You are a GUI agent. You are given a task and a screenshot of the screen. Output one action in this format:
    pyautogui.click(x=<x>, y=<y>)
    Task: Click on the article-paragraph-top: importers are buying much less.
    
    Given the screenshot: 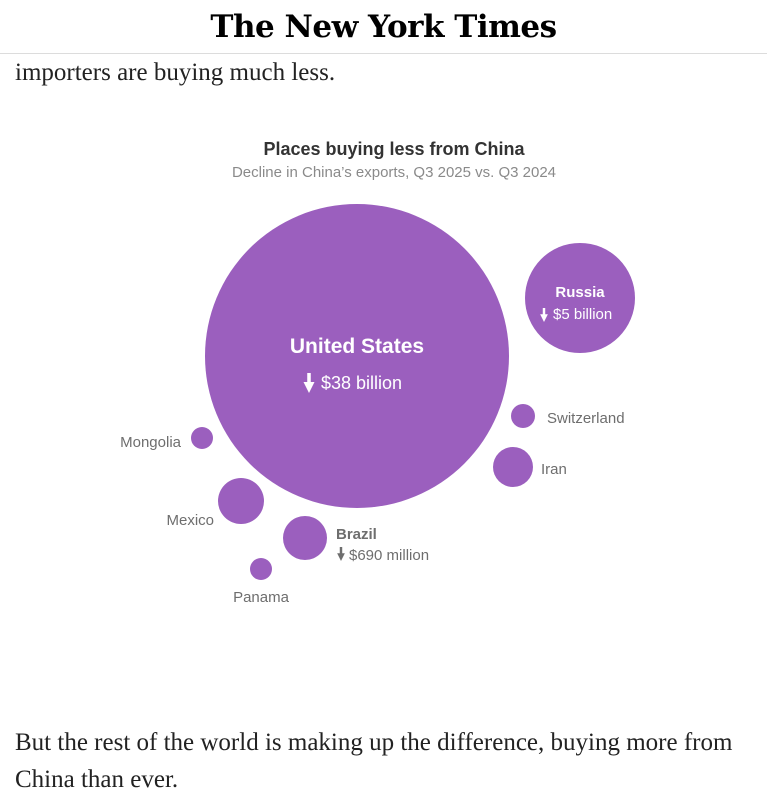 What is the action you would take?
    pyautogui.click(x=175, y=72)
    